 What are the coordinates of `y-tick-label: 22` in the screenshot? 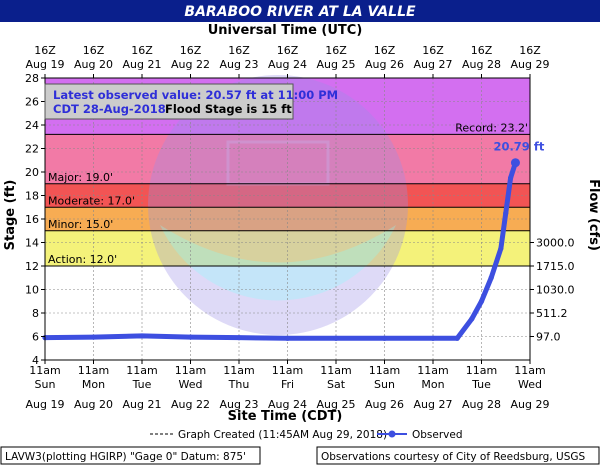 It's located at (32, 149).